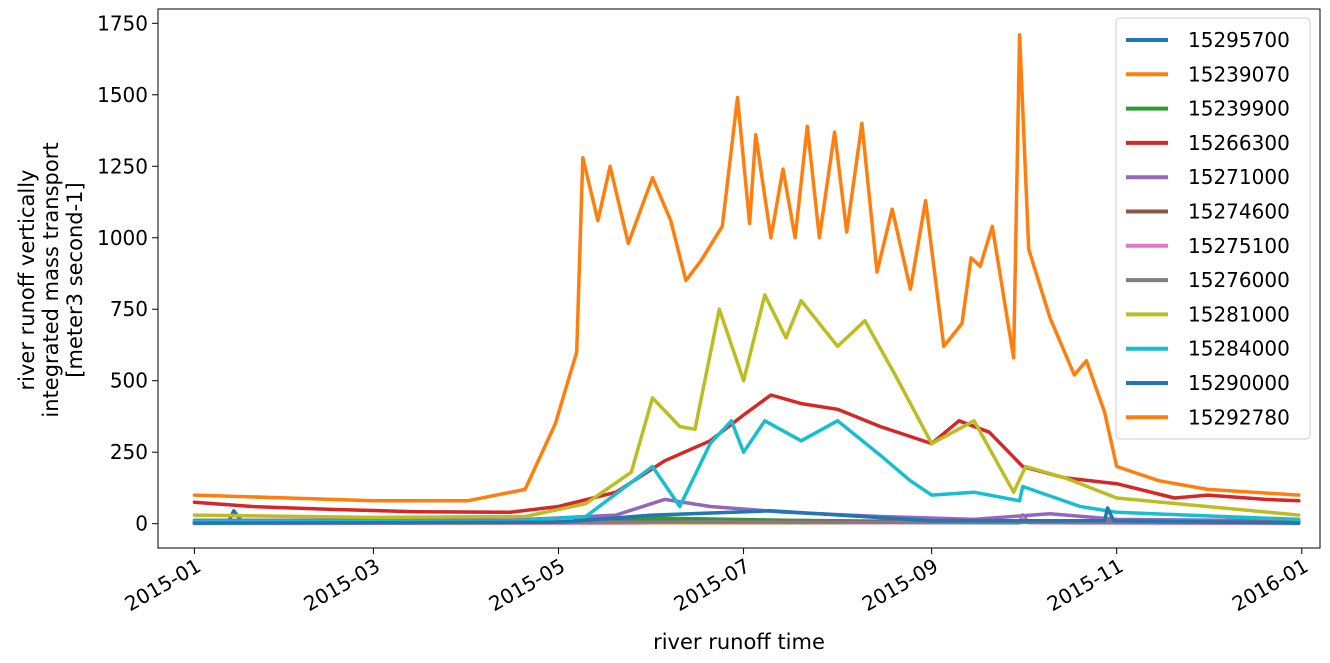  Describe the element at coordinates (129, 452) in the screenshot. I see `y-tick-label: 250` at that location.